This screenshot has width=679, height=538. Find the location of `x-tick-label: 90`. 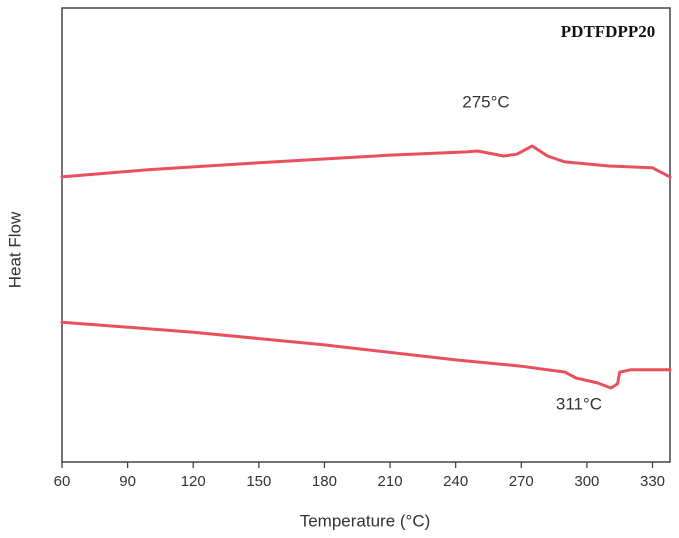

x-tick-label: 90 is located at coordinates (127, 481).